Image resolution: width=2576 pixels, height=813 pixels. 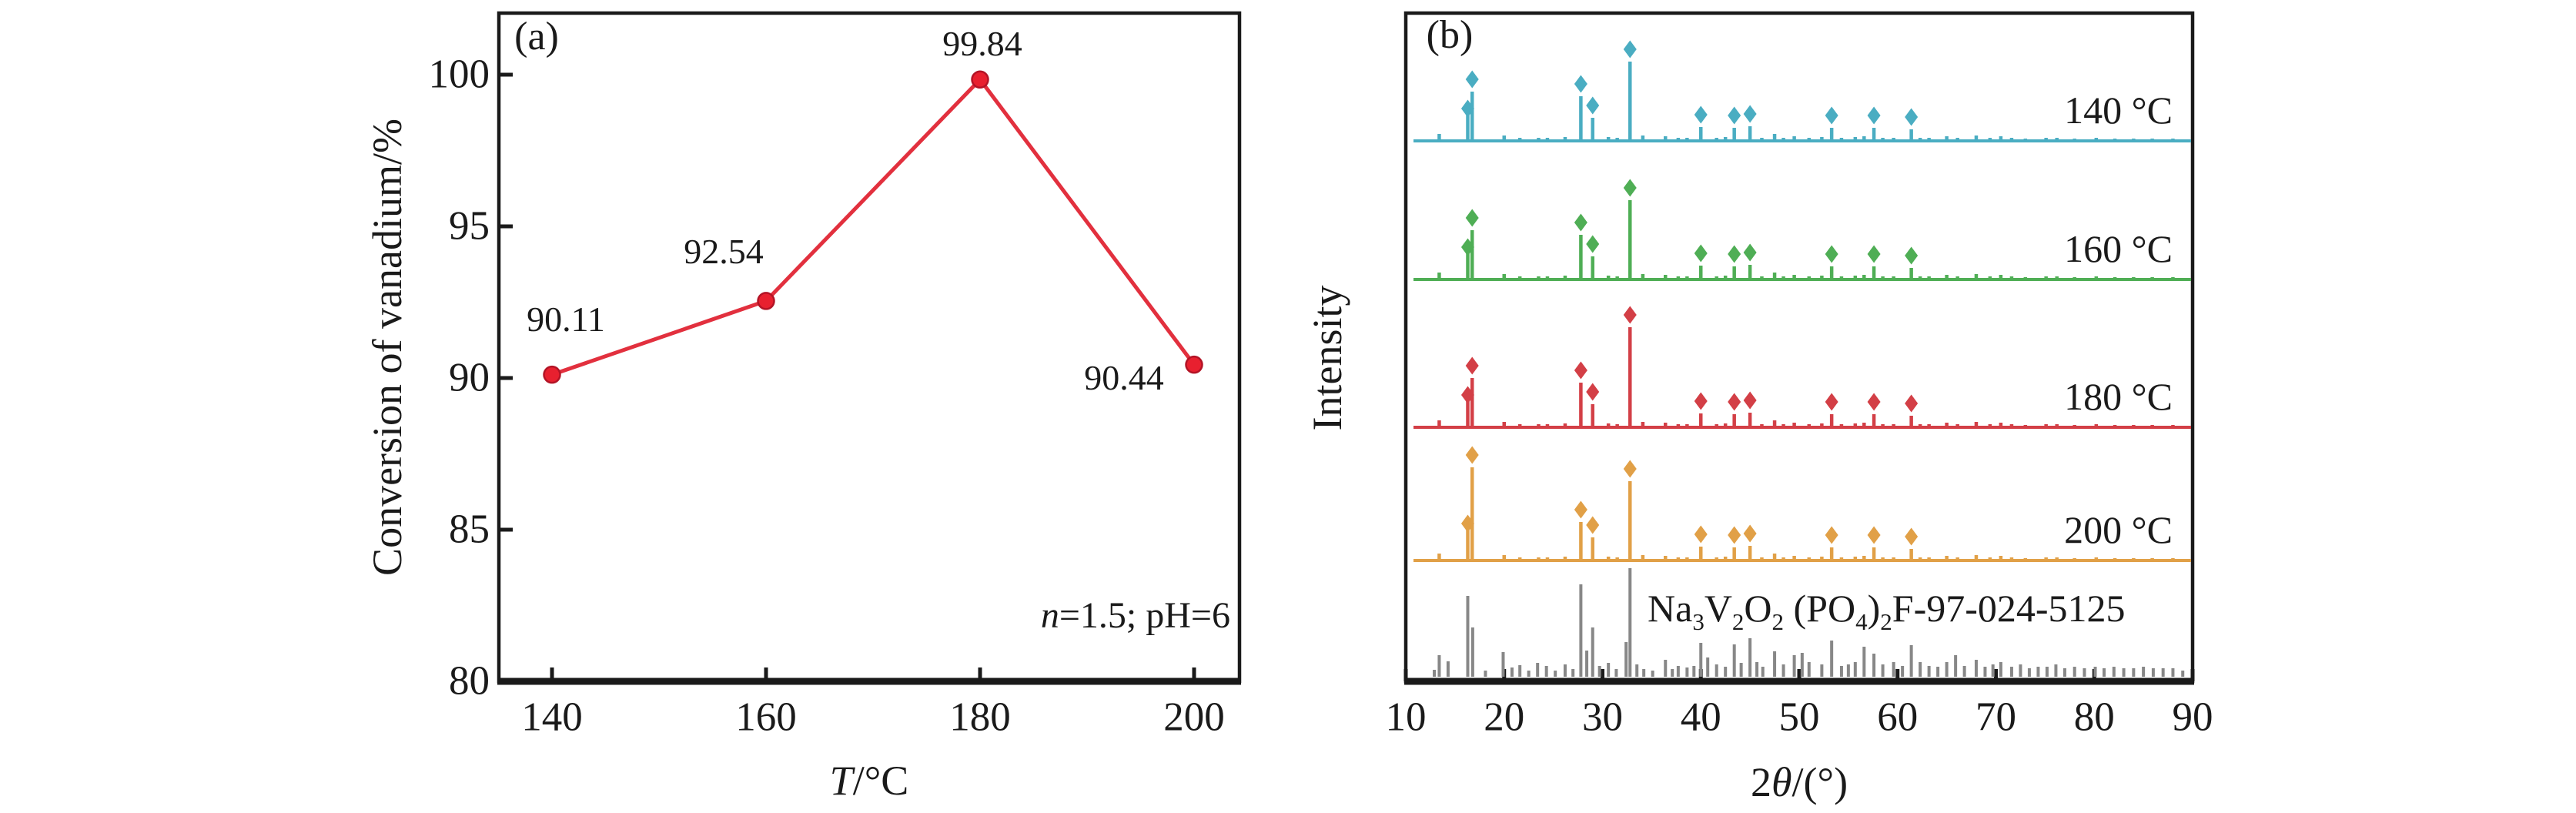 What do you see at coordinates (1874, 115) in the screenshot?
I see `peak-marker-diamond-0-57.6` at bounding box center [1874, 115].